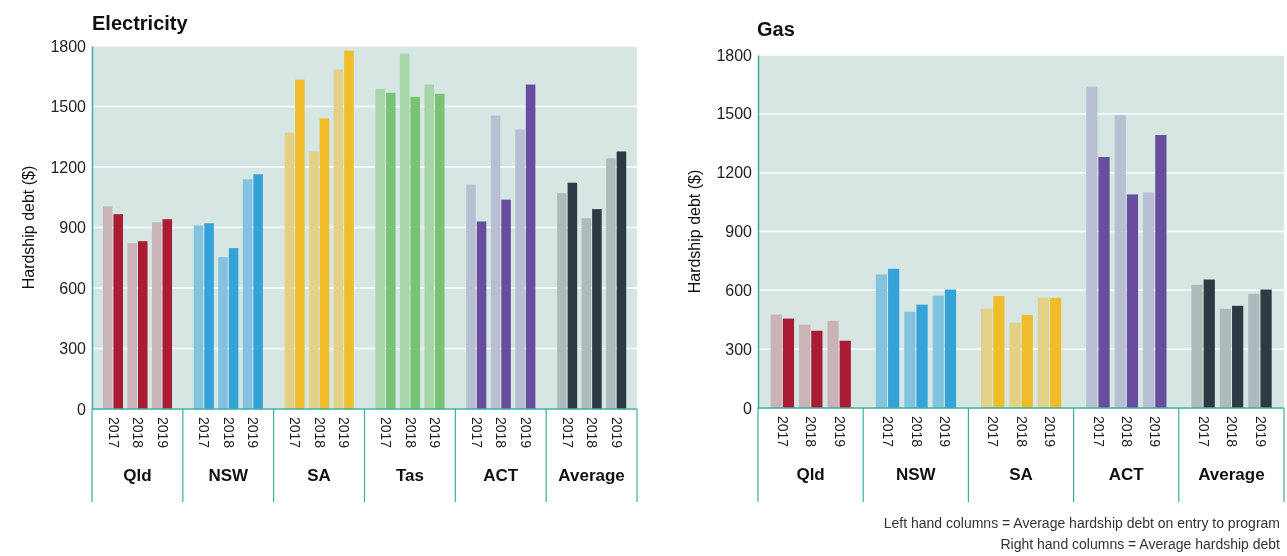 This screenshot has height=556, width=1287. Describe the element at coordinates (1081, 523) in the screenshot. I see `text: Left hand columns = Average hardship debt on entry to program` at that location.